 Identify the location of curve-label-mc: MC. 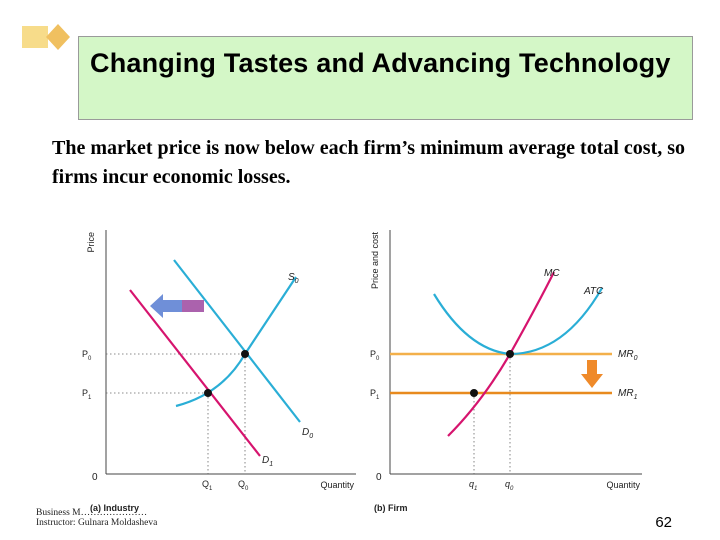
(552, 273).